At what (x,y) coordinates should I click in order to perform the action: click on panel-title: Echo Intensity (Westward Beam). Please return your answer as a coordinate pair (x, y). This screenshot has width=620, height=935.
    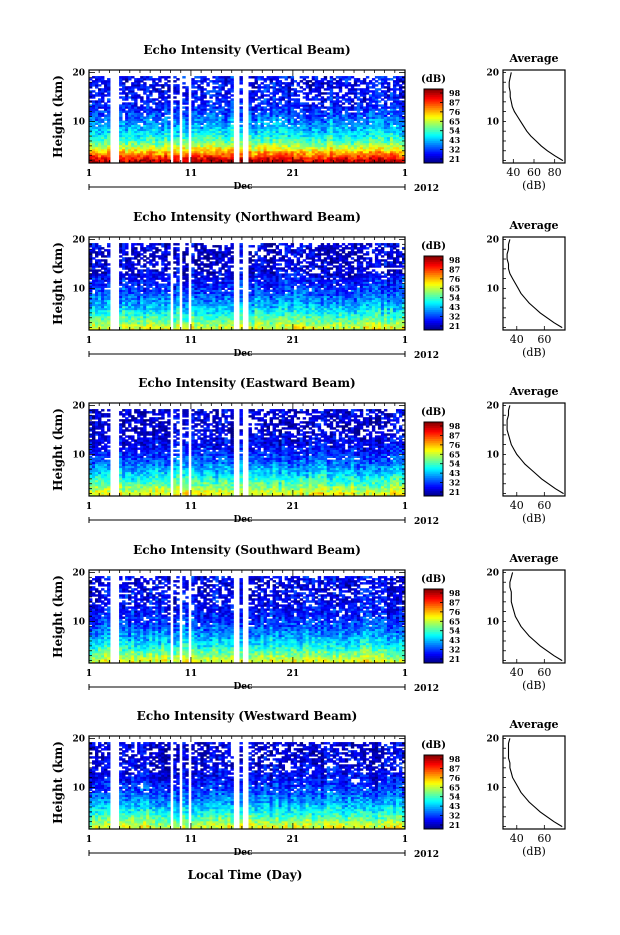
    Looking at the image, I should click on (247, 716).